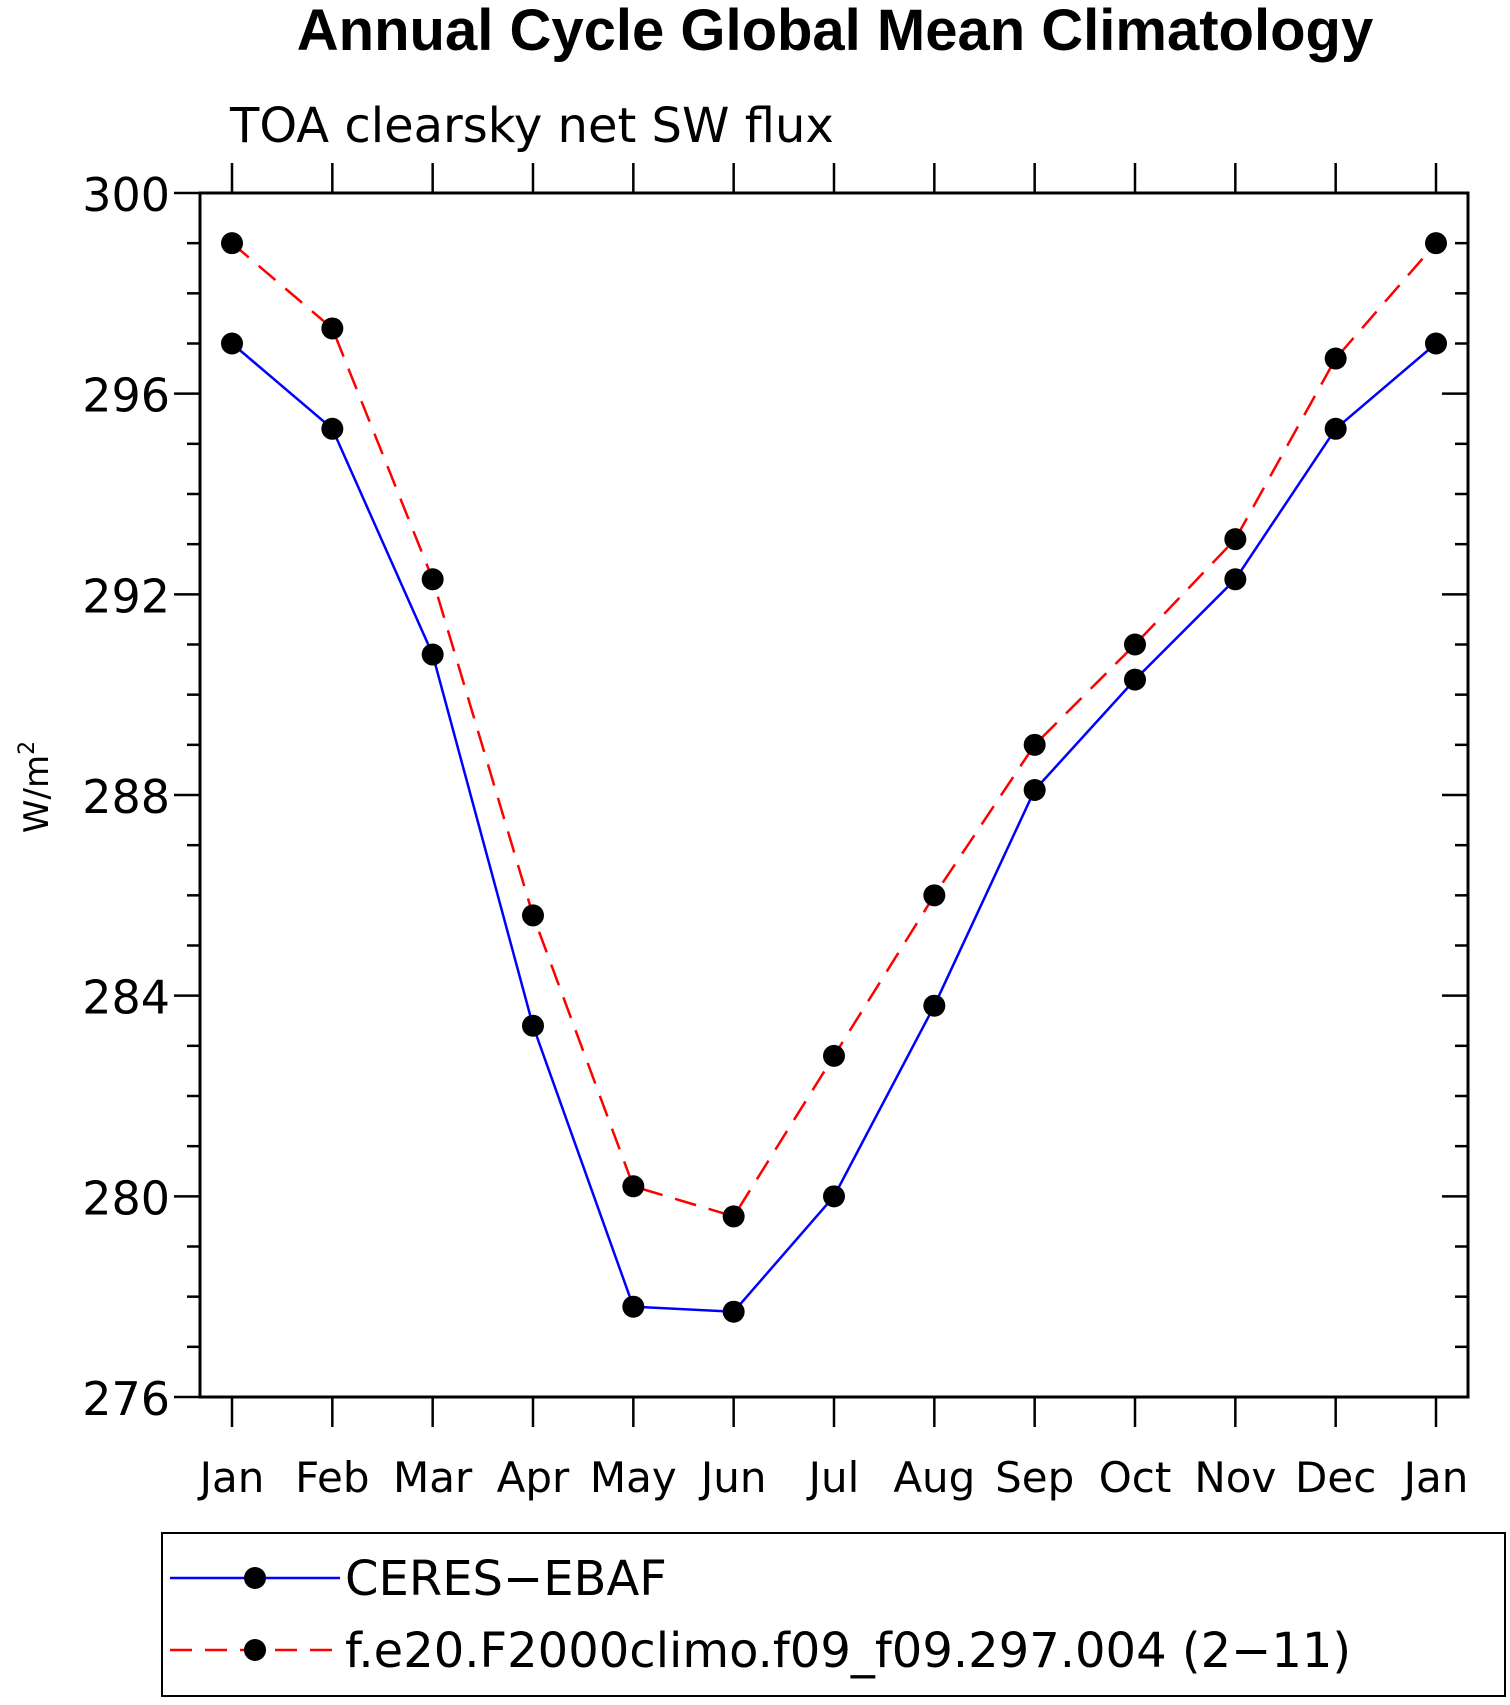 This screenshot has height=1705, width=1510. I want to click on y-tick-label: 284, so click(126, 998).